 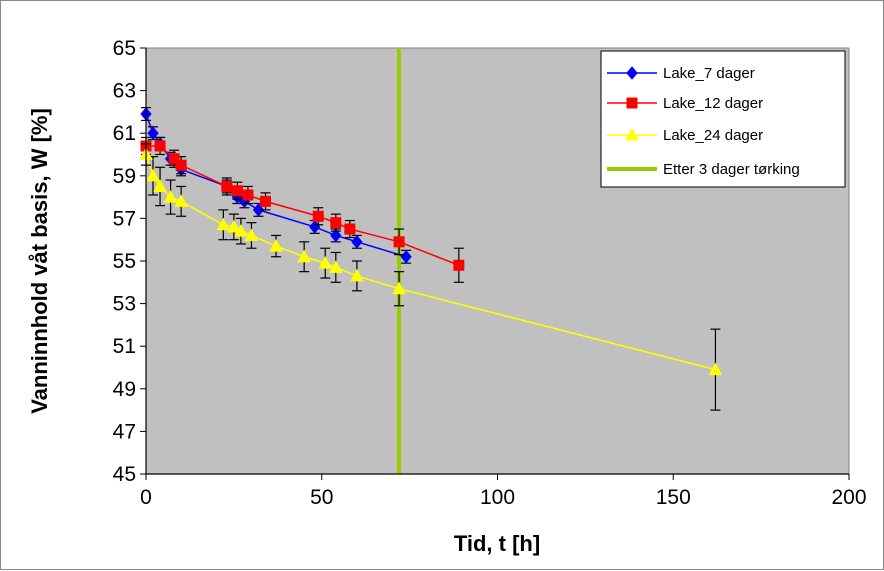 I want to click on y-tick-label: 63, so click(x=124, y=91).